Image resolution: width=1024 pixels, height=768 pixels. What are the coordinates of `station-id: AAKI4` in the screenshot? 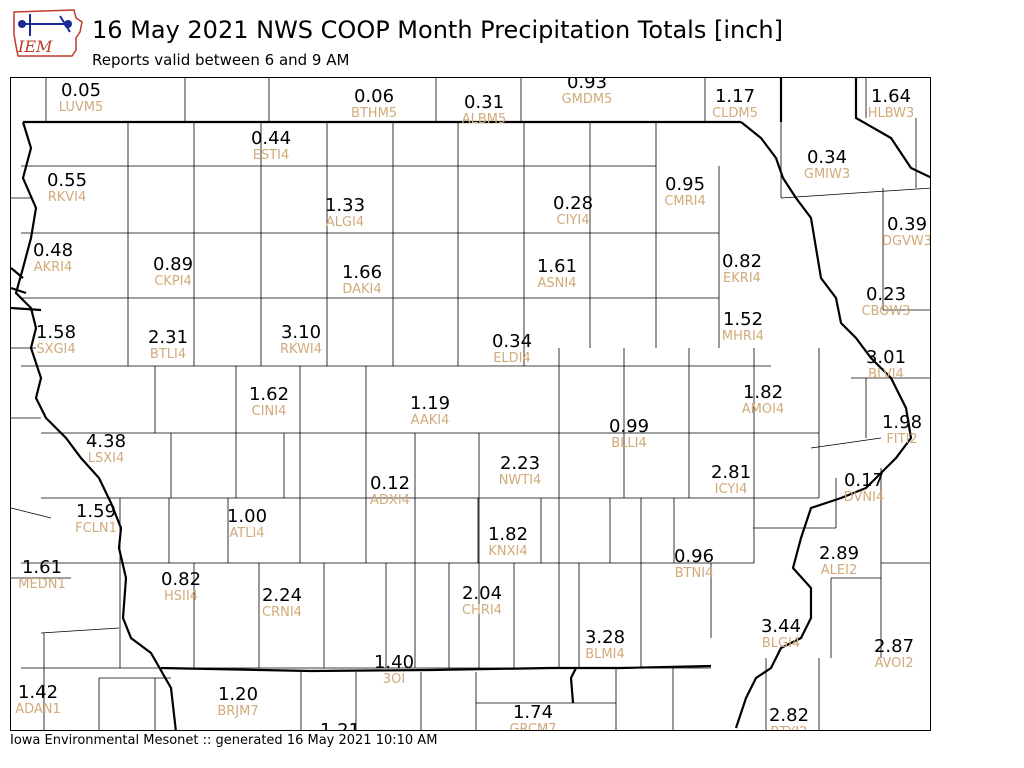 It's located at (430, 420).